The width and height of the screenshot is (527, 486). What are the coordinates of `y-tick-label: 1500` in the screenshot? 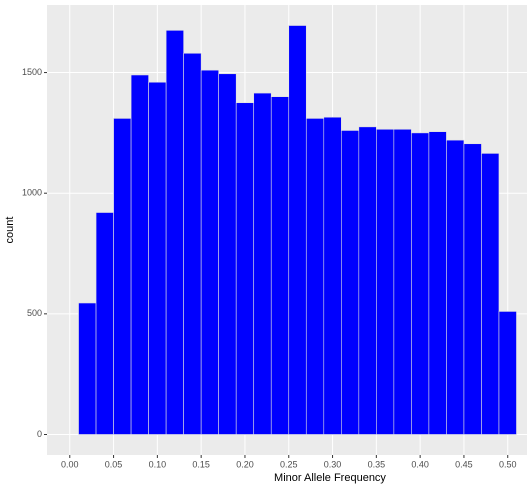 It's located at (32, 72).